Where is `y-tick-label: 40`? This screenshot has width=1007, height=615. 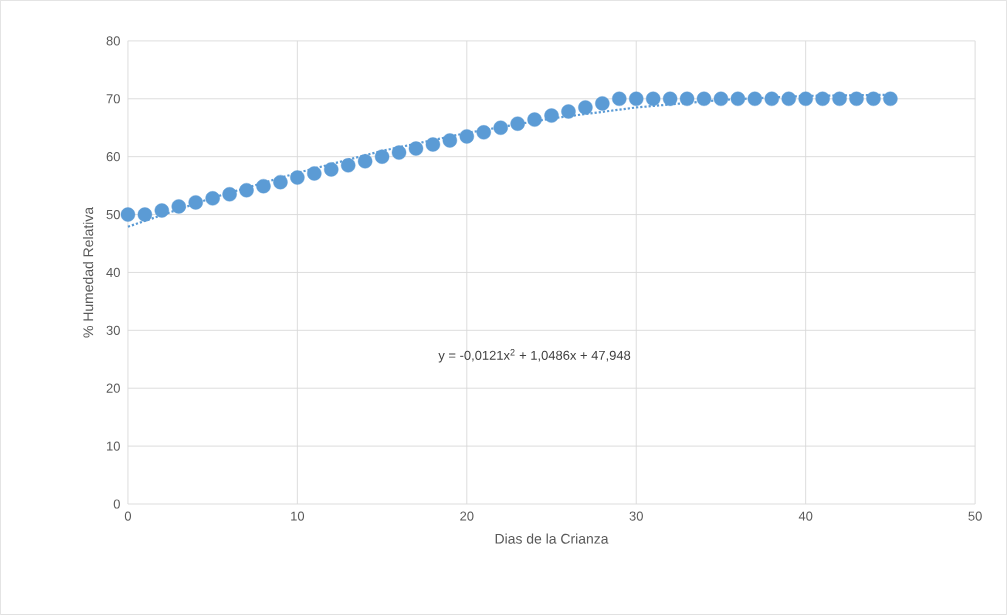 y-tick-label: 40 is located at coordinates (113, 272).